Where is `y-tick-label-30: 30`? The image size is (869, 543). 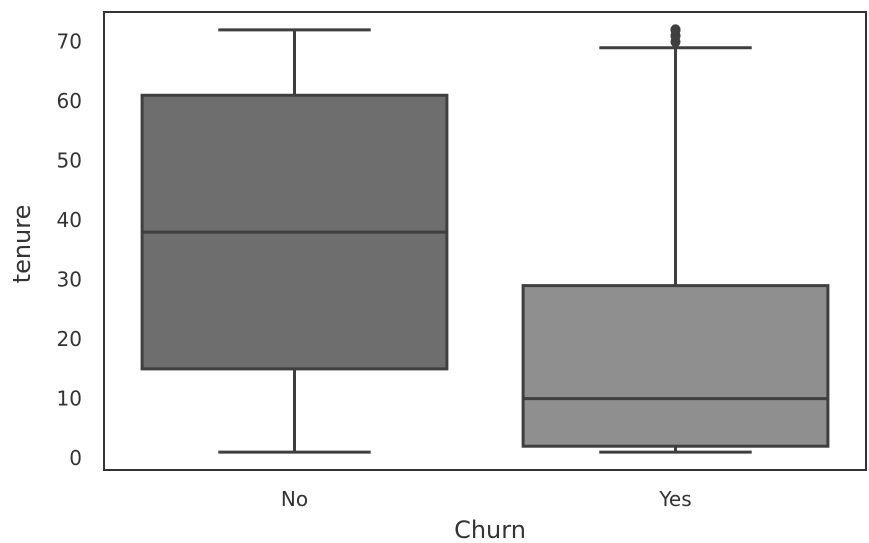
y-tick-label-30: 30 is located at coordinates (69, 280).